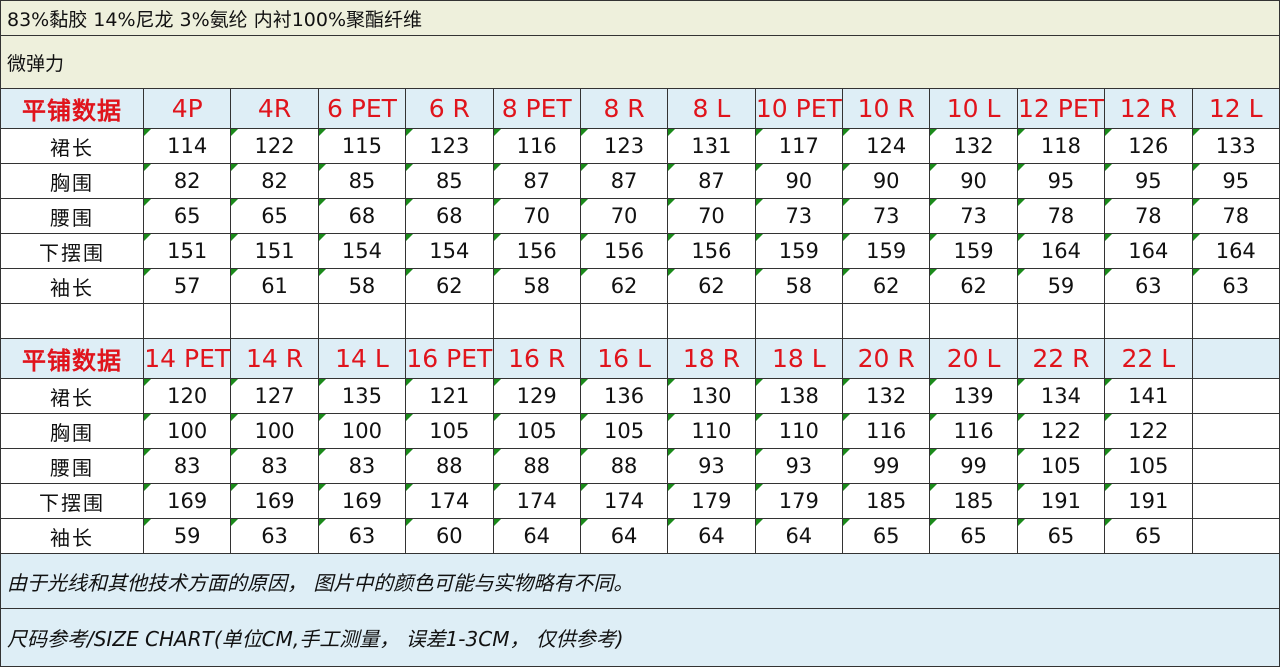 This screenshot has width=1280, height=667. I want to click on measurement-cell: 70, so click(711, 216).